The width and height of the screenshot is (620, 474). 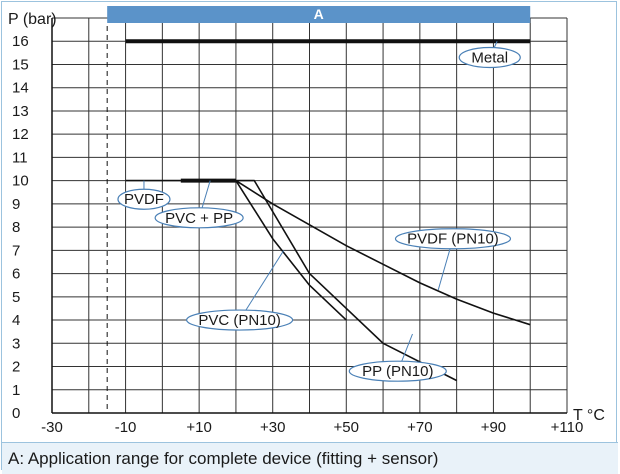 What do you see at coordinates (383, 252) in the screenshot?
I see `series-line-pvdf-pn10-` at bounding box center [383, 252].